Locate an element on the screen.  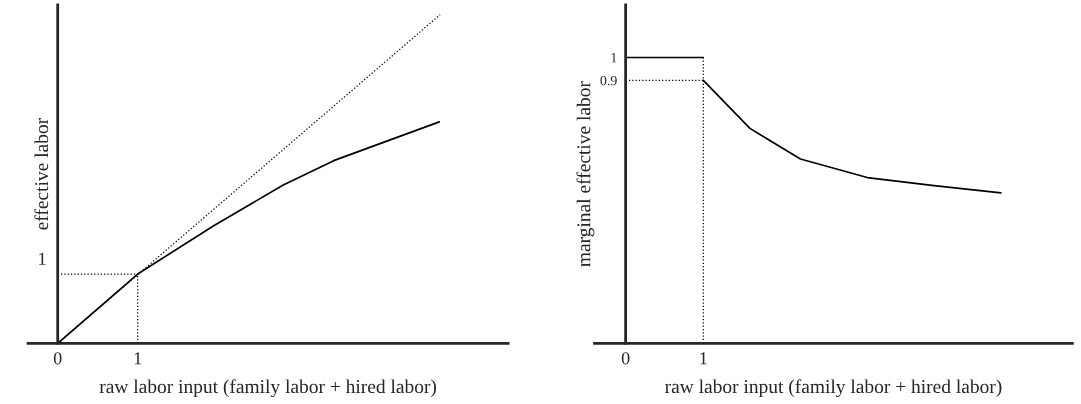
y-axis-title: effective labor is located at coordinates (41, 174).